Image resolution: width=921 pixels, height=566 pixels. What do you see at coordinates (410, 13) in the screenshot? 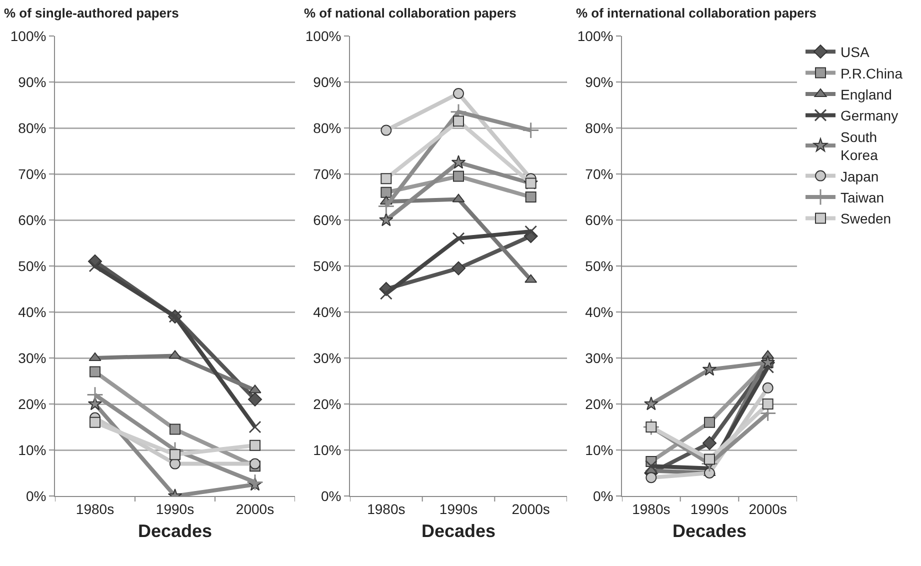
I see `chart-title: % of national collaboration papers` at bounding box center [410, 13].